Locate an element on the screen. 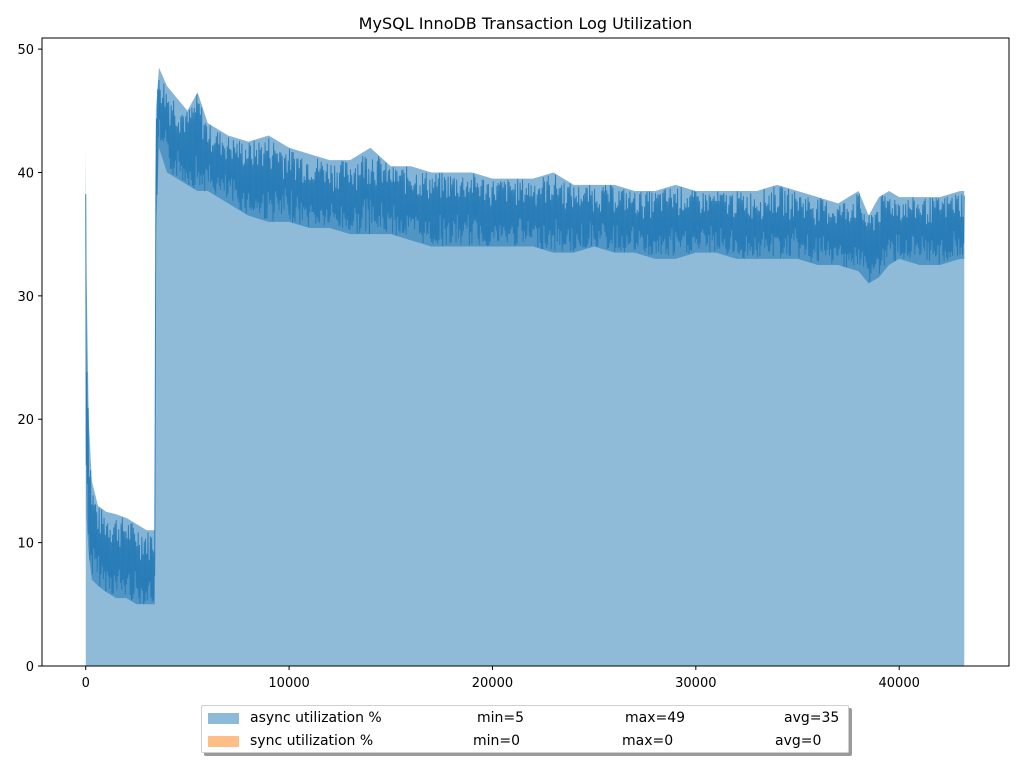 This screenshot has width=1024, height=768. legend-swatch-async is located at coordinates (223, 718).